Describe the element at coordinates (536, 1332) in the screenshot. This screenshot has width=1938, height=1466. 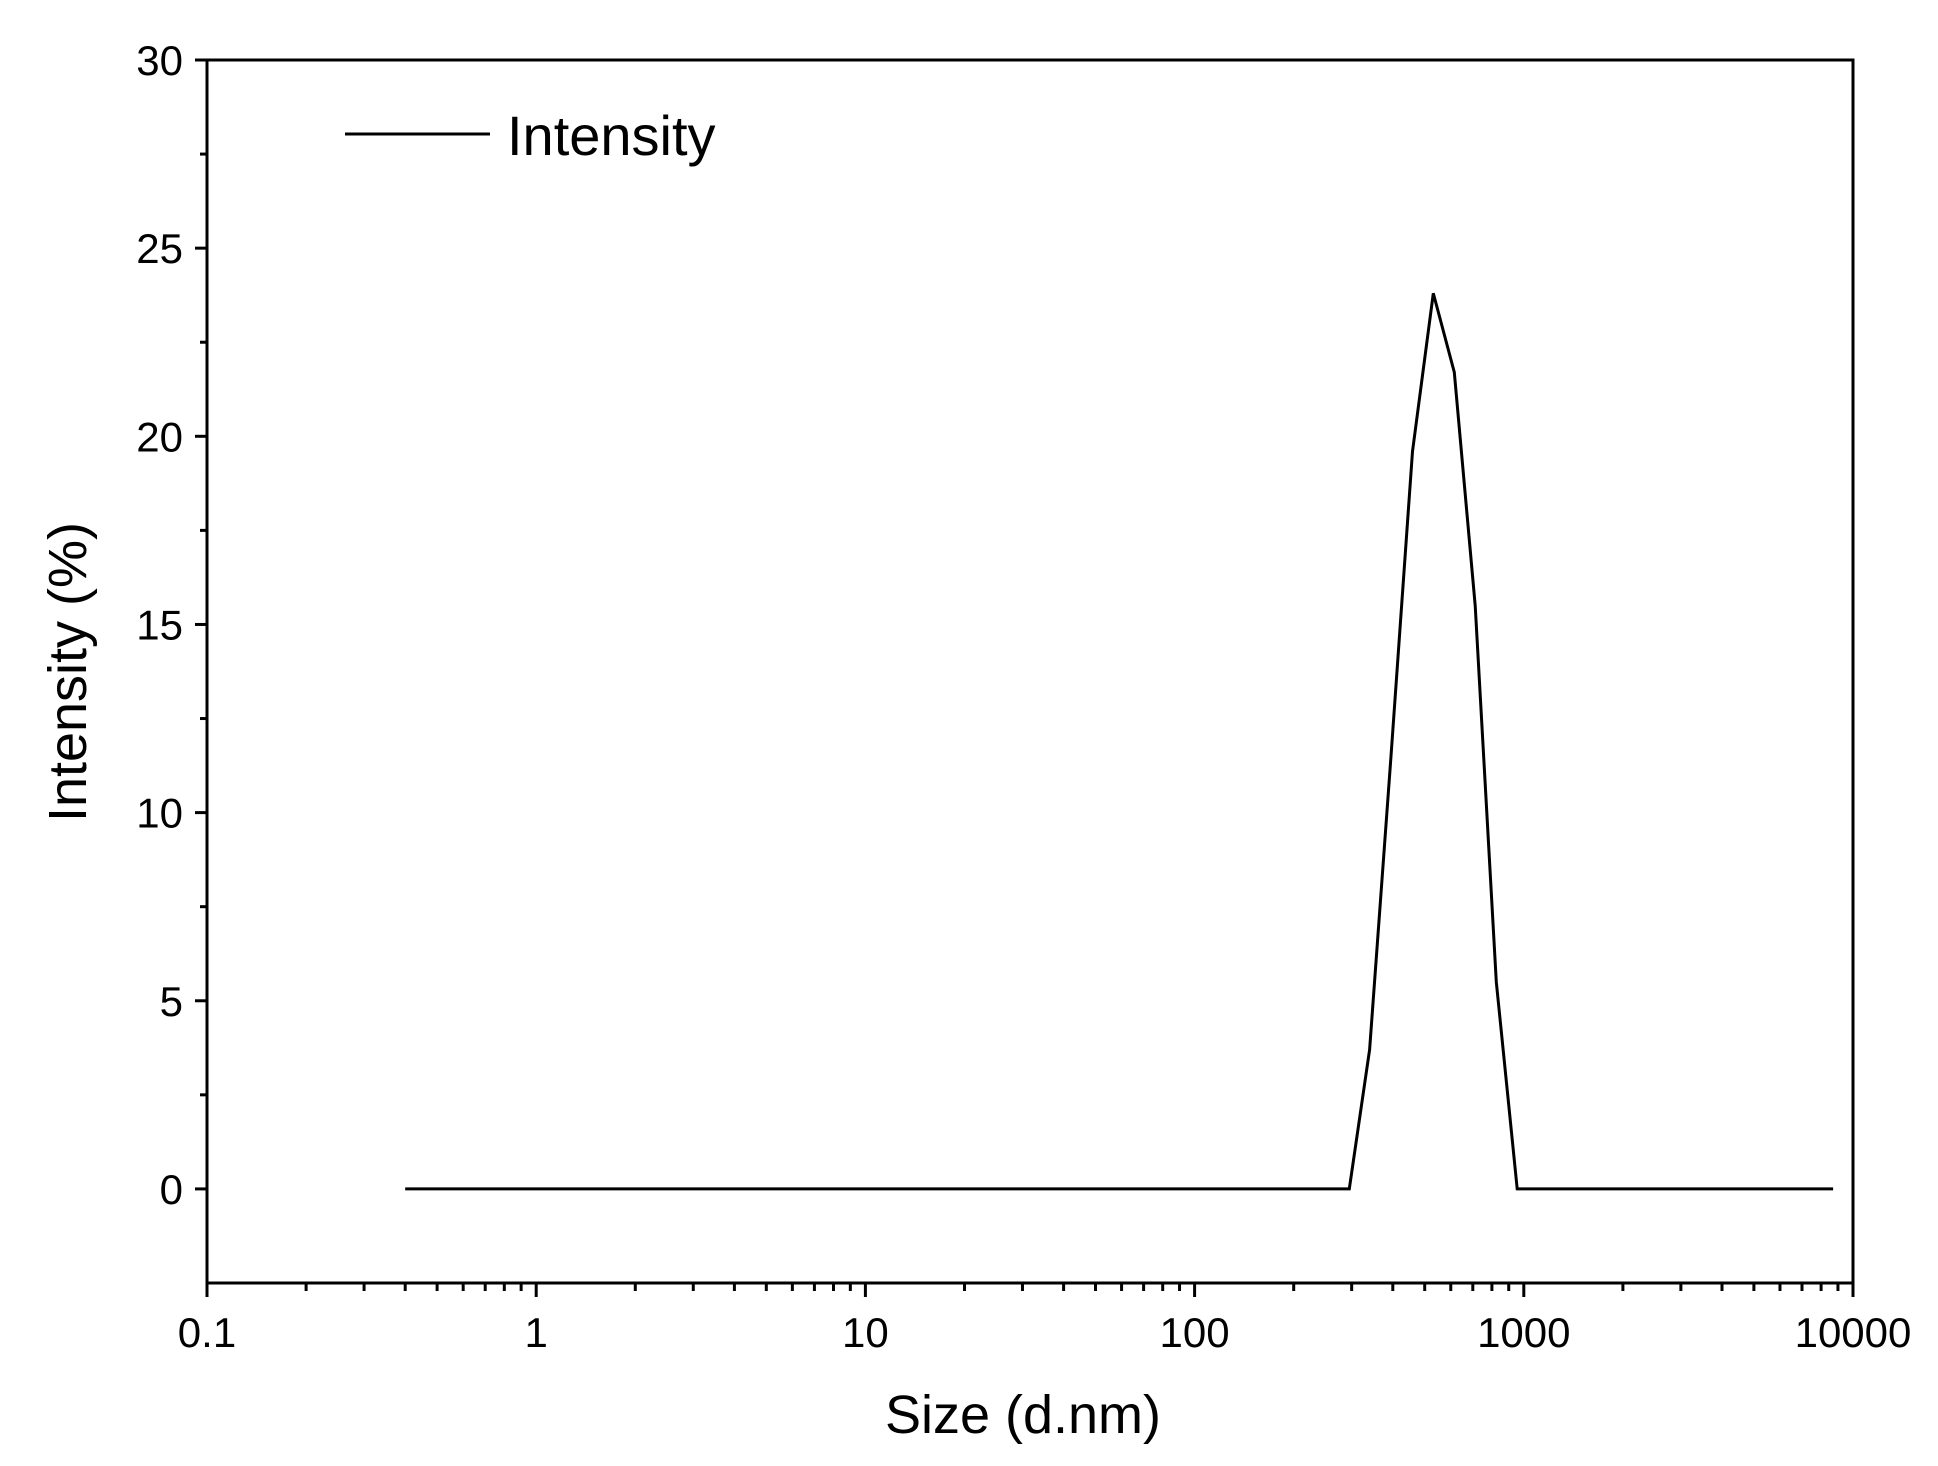
I see `x-tick-label: 1` at that location.